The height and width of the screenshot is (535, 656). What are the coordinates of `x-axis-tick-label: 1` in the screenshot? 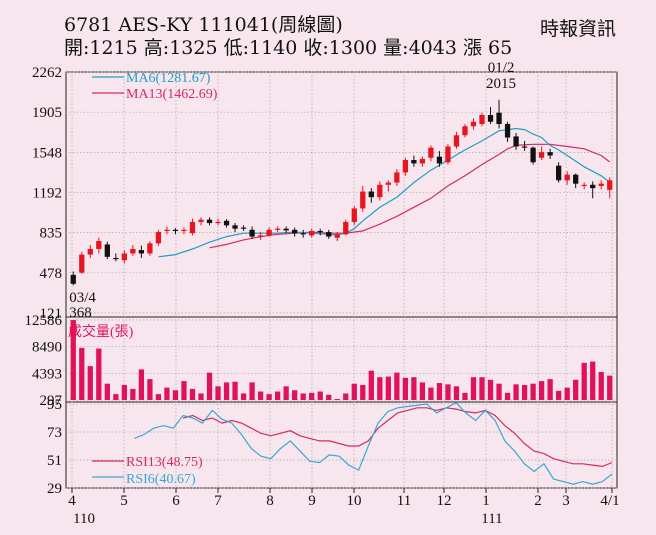 It's located at (486, 501).